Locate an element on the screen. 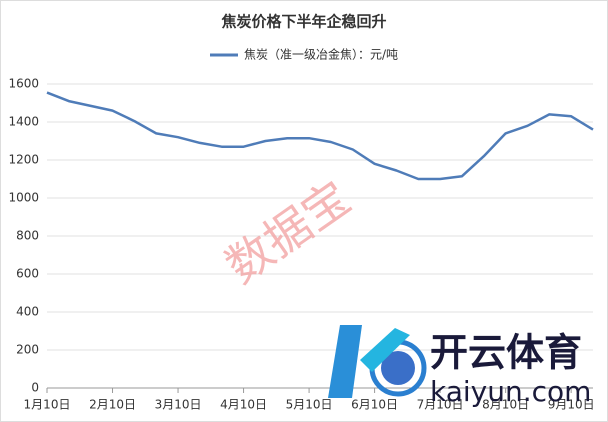 This screenshot has width=608, height=422. x-tick-label: 7月10日 is located at coordinates (440, 405).